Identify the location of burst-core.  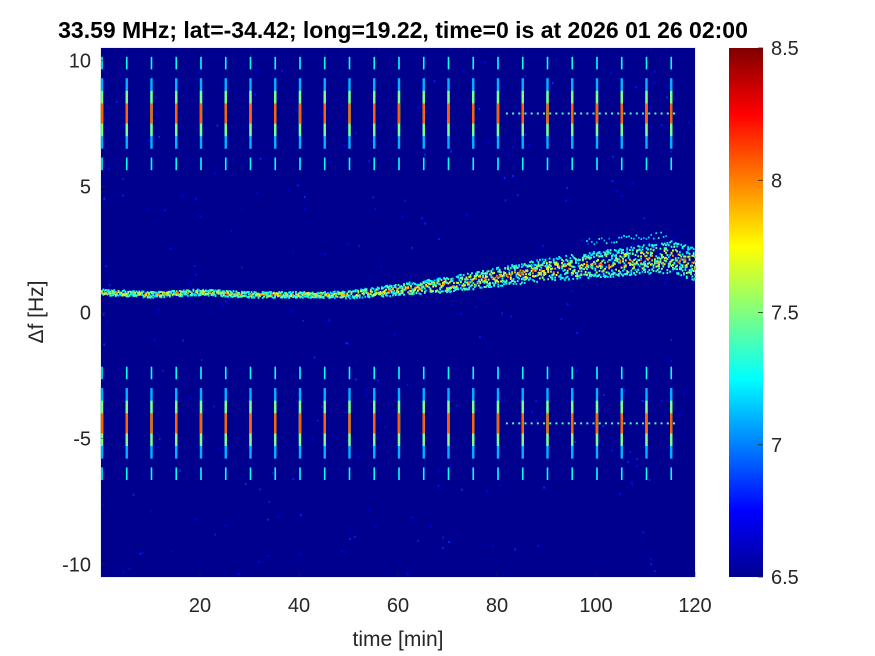
(423, 423).